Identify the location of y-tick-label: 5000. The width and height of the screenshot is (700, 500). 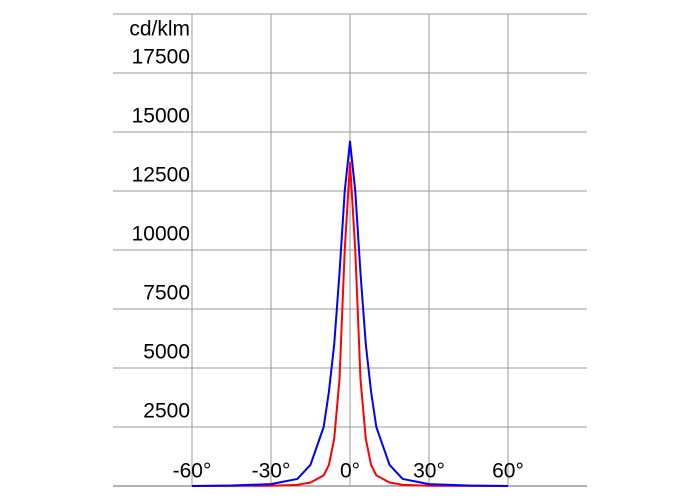
(166, 352).